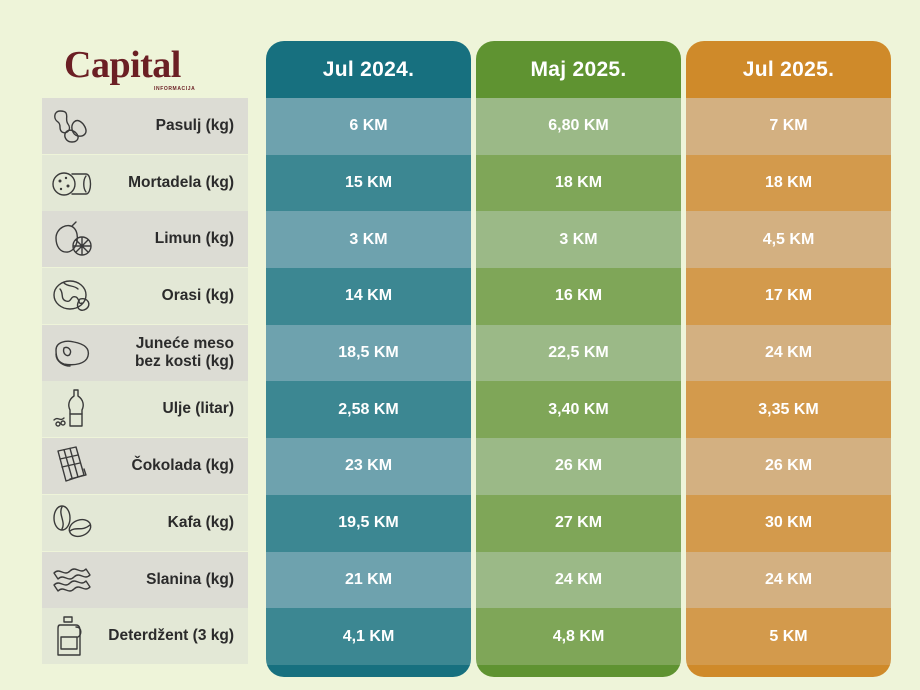  Describe the element at coordinates (788, 636) in the screenshot. I see `price-cell: 5 KM` at that location.